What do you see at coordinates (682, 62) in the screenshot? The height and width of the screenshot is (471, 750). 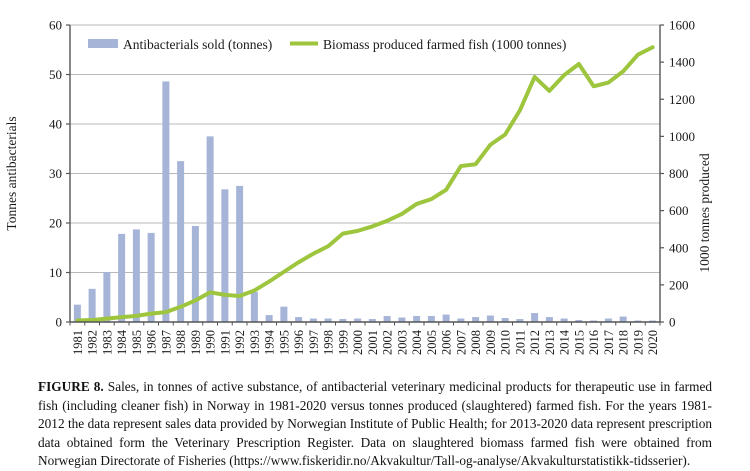 I see `right-tick-label: 1400` at bounding box center [682, 62].